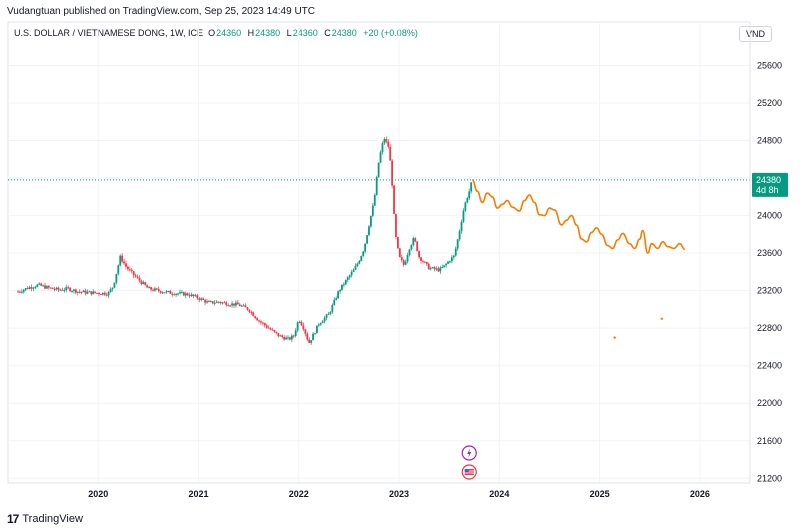 The image size is (800, 532). What do you see at coordinates (109, 33) in the screenshot?
I see `symbol-name: U.S. DOLLAR / VIETNAMESE DONG, 1W, ICE` at bounding box center [109, 33].